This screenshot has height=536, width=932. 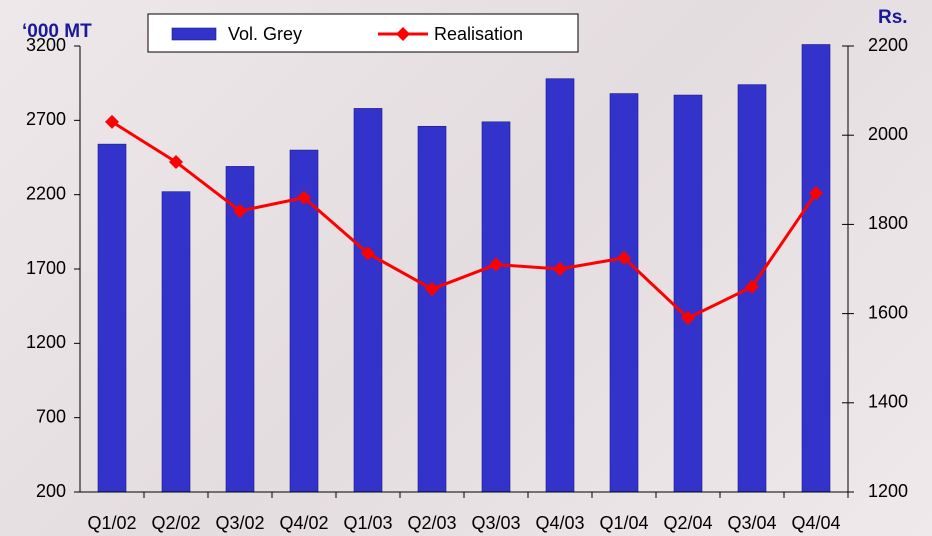 What do you see at coordinates (265, 34) in the screenshot?
I see `legend-label: Vol. Grey` at bounding box center [265, 34].